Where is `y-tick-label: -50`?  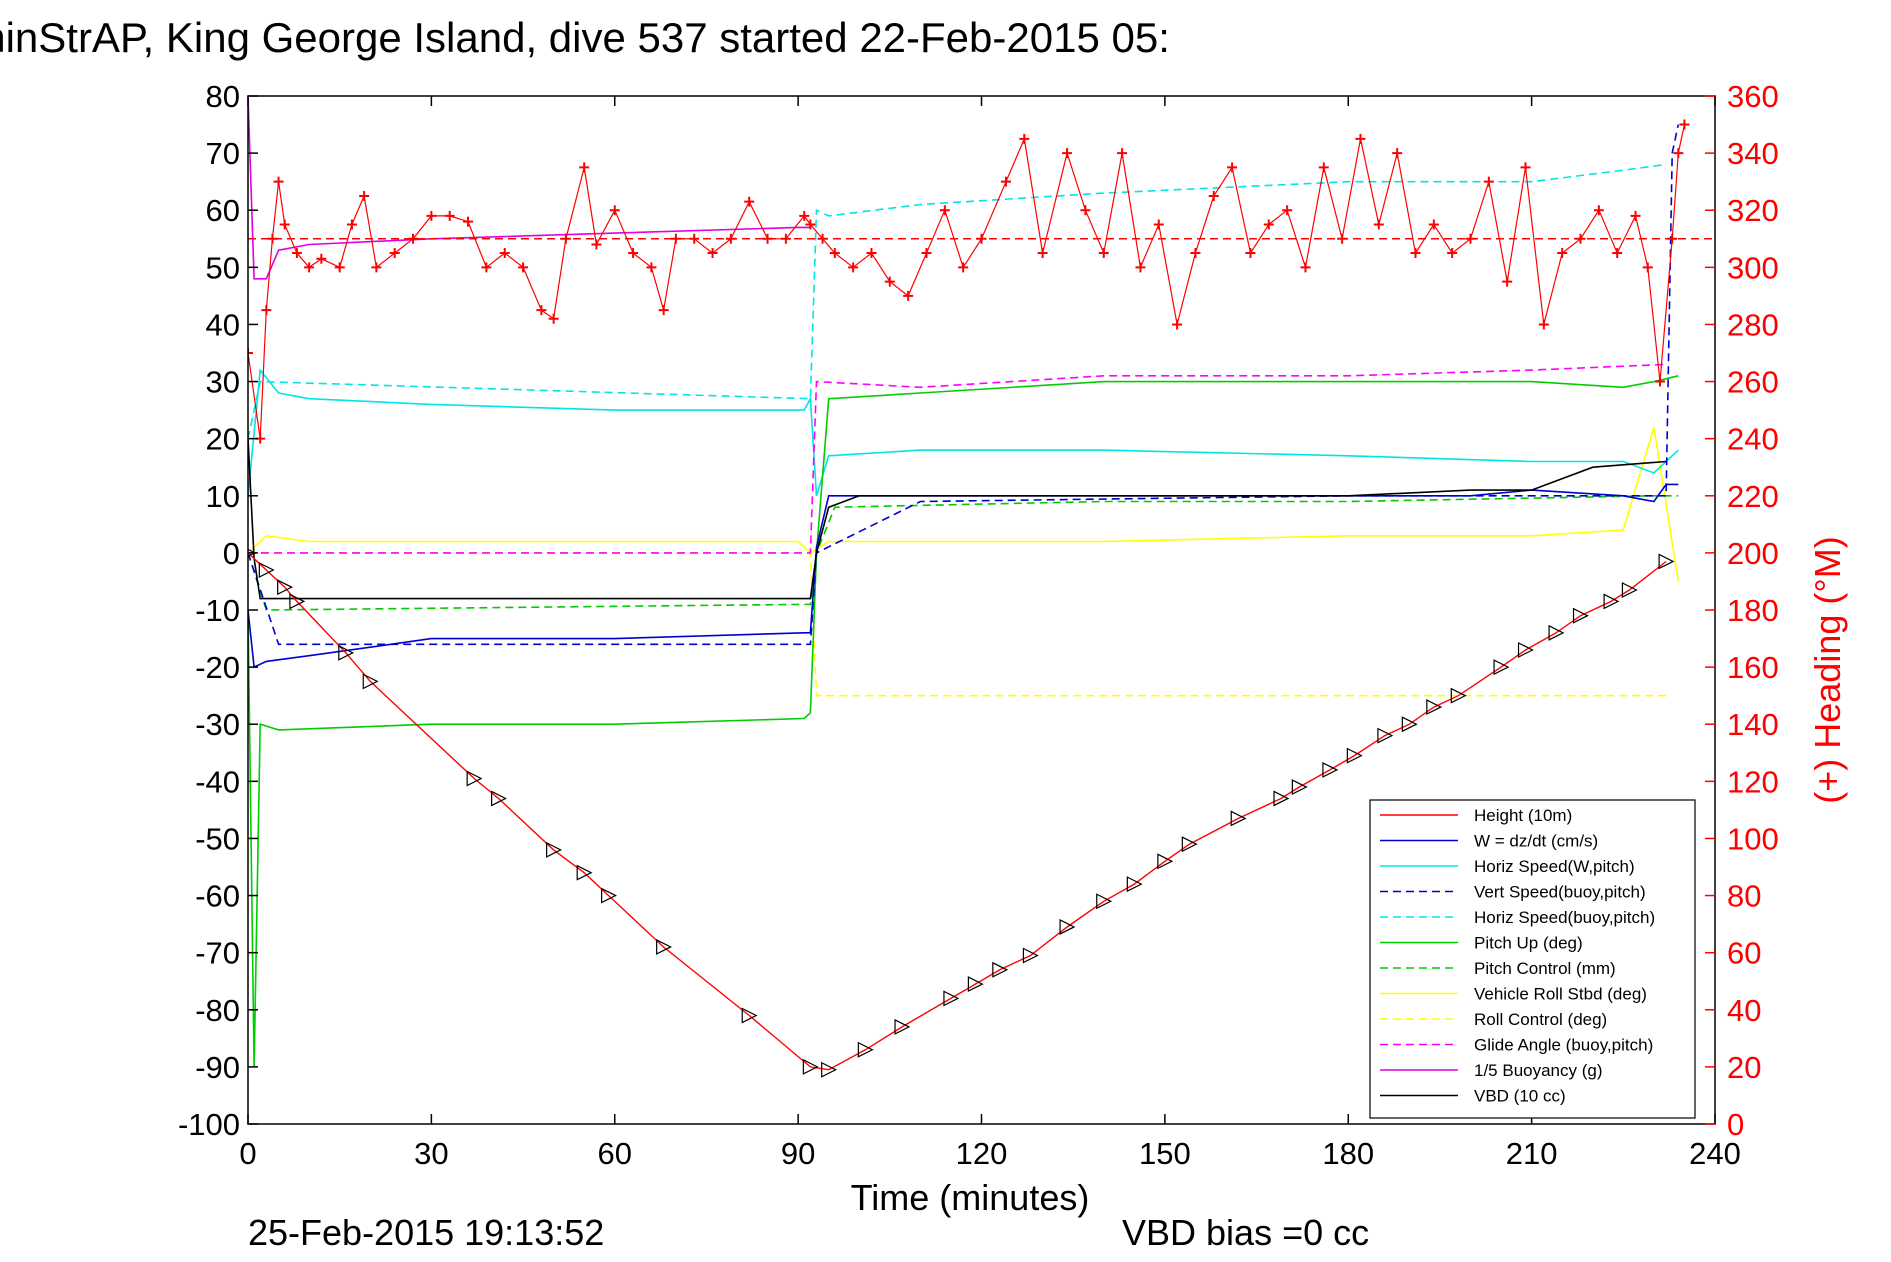
y-tick-label: -50 is located at coordinates (217, 838).